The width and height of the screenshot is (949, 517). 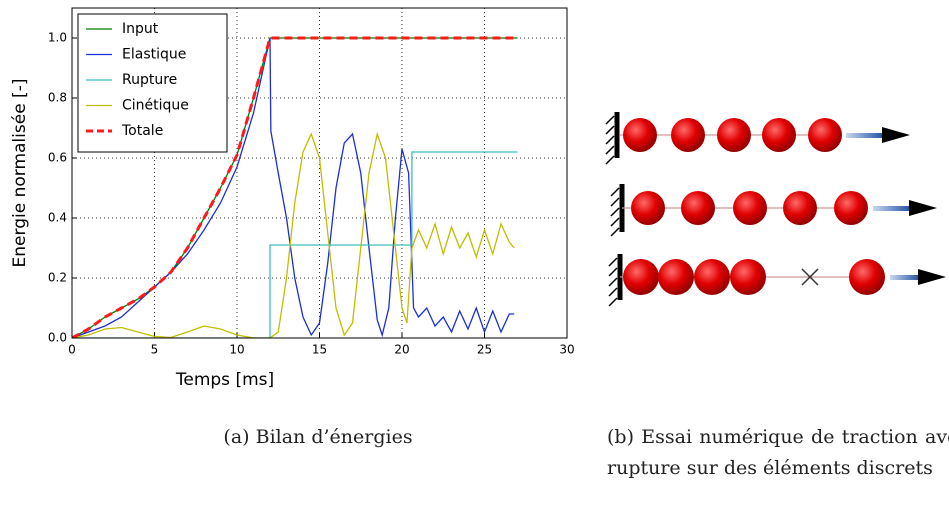 What do you see at coordinates (319, 350) in the screenshot?
I see `x-tick-label: 15` at bounding box center [319, 350].